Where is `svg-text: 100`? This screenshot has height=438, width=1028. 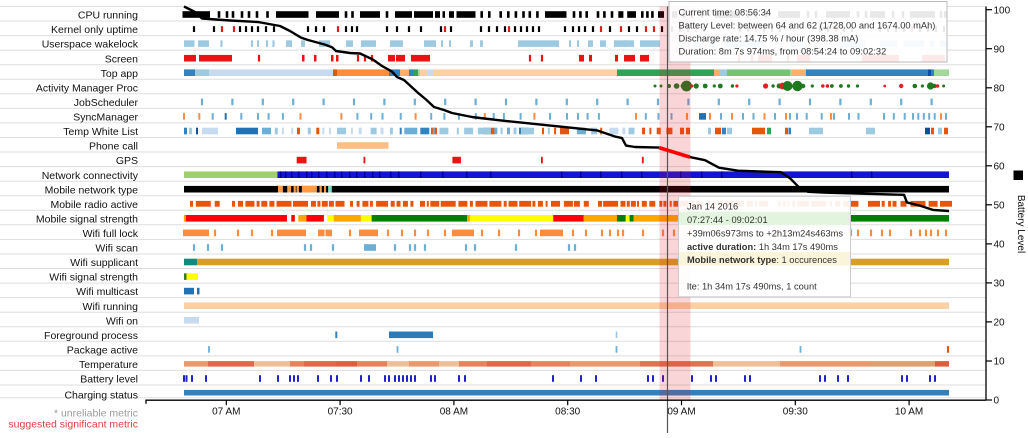 svg-text: 100 is located at coordinates (1002, 10).